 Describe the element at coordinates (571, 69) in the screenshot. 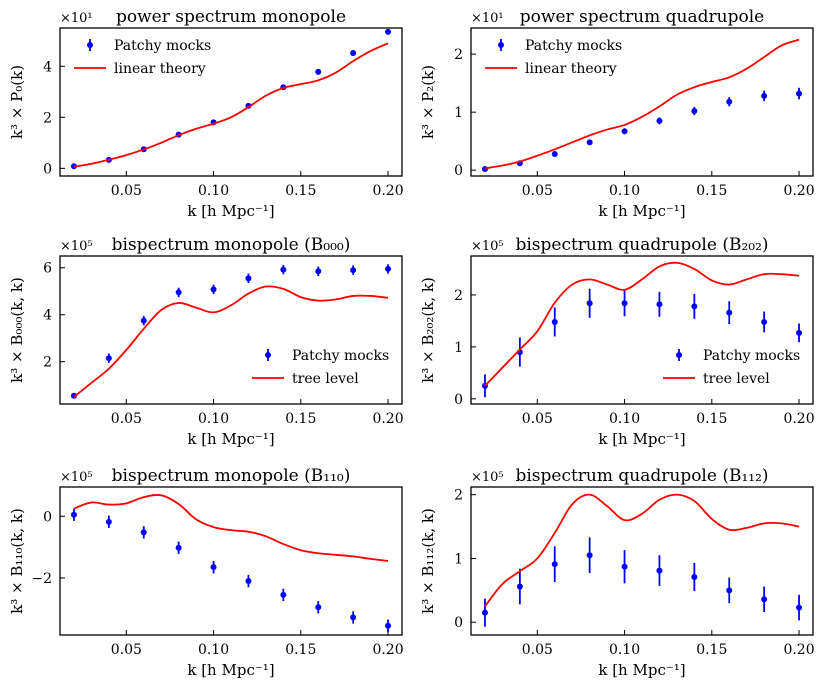

I see `legend-label-theory: linear theory` at that location.